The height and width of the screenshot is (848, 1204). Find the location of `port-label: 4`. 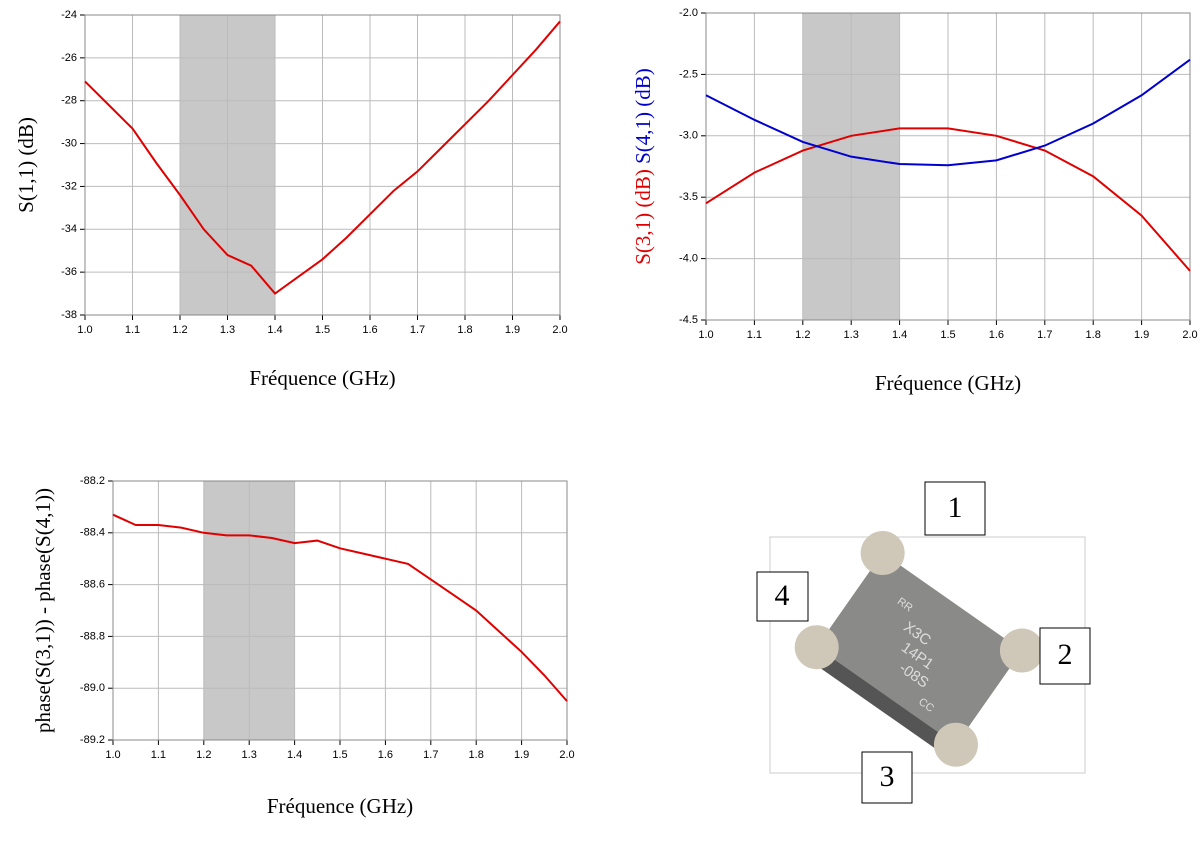

port-label: 4 is located at coordinates (782, 595).